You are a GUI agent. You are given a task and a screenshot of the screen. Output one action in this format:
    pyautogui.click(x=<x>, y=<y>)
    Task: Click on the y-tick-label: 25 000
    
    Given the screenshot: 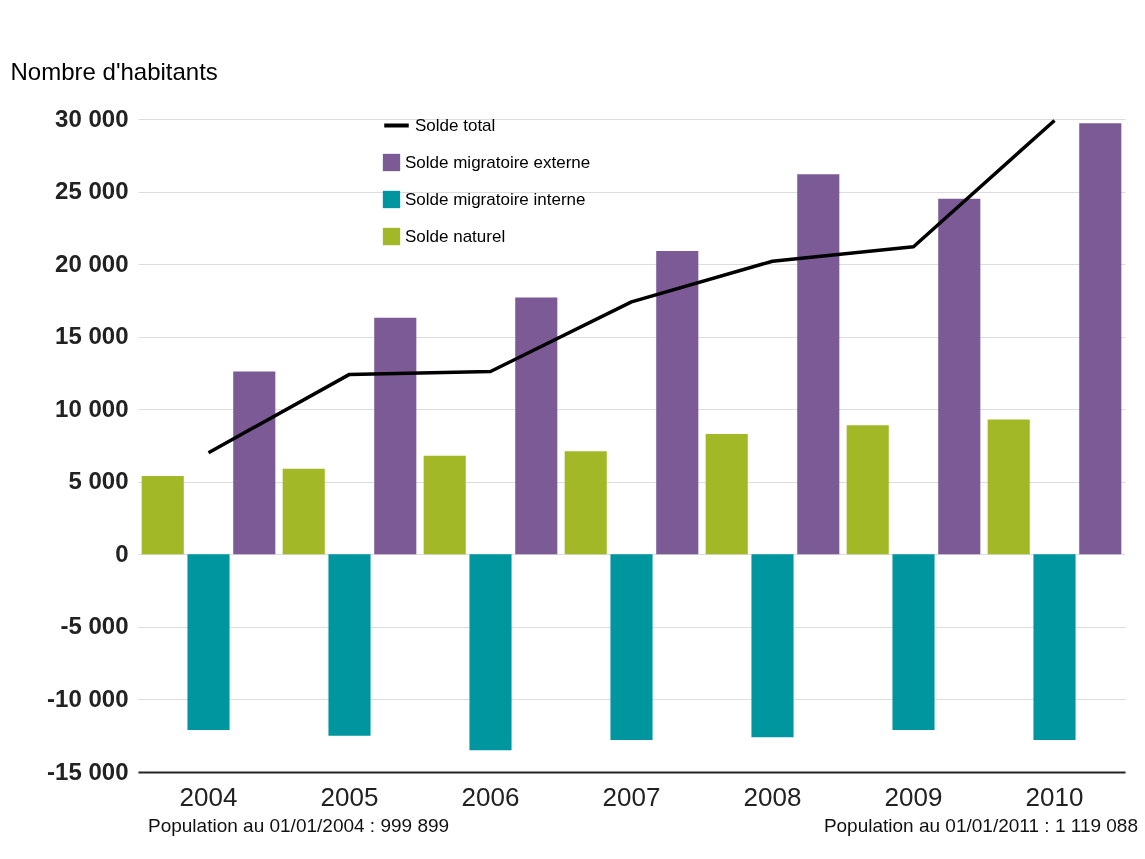 What is the action you would take?
    pyautogui.click(x=92, y=191)
    